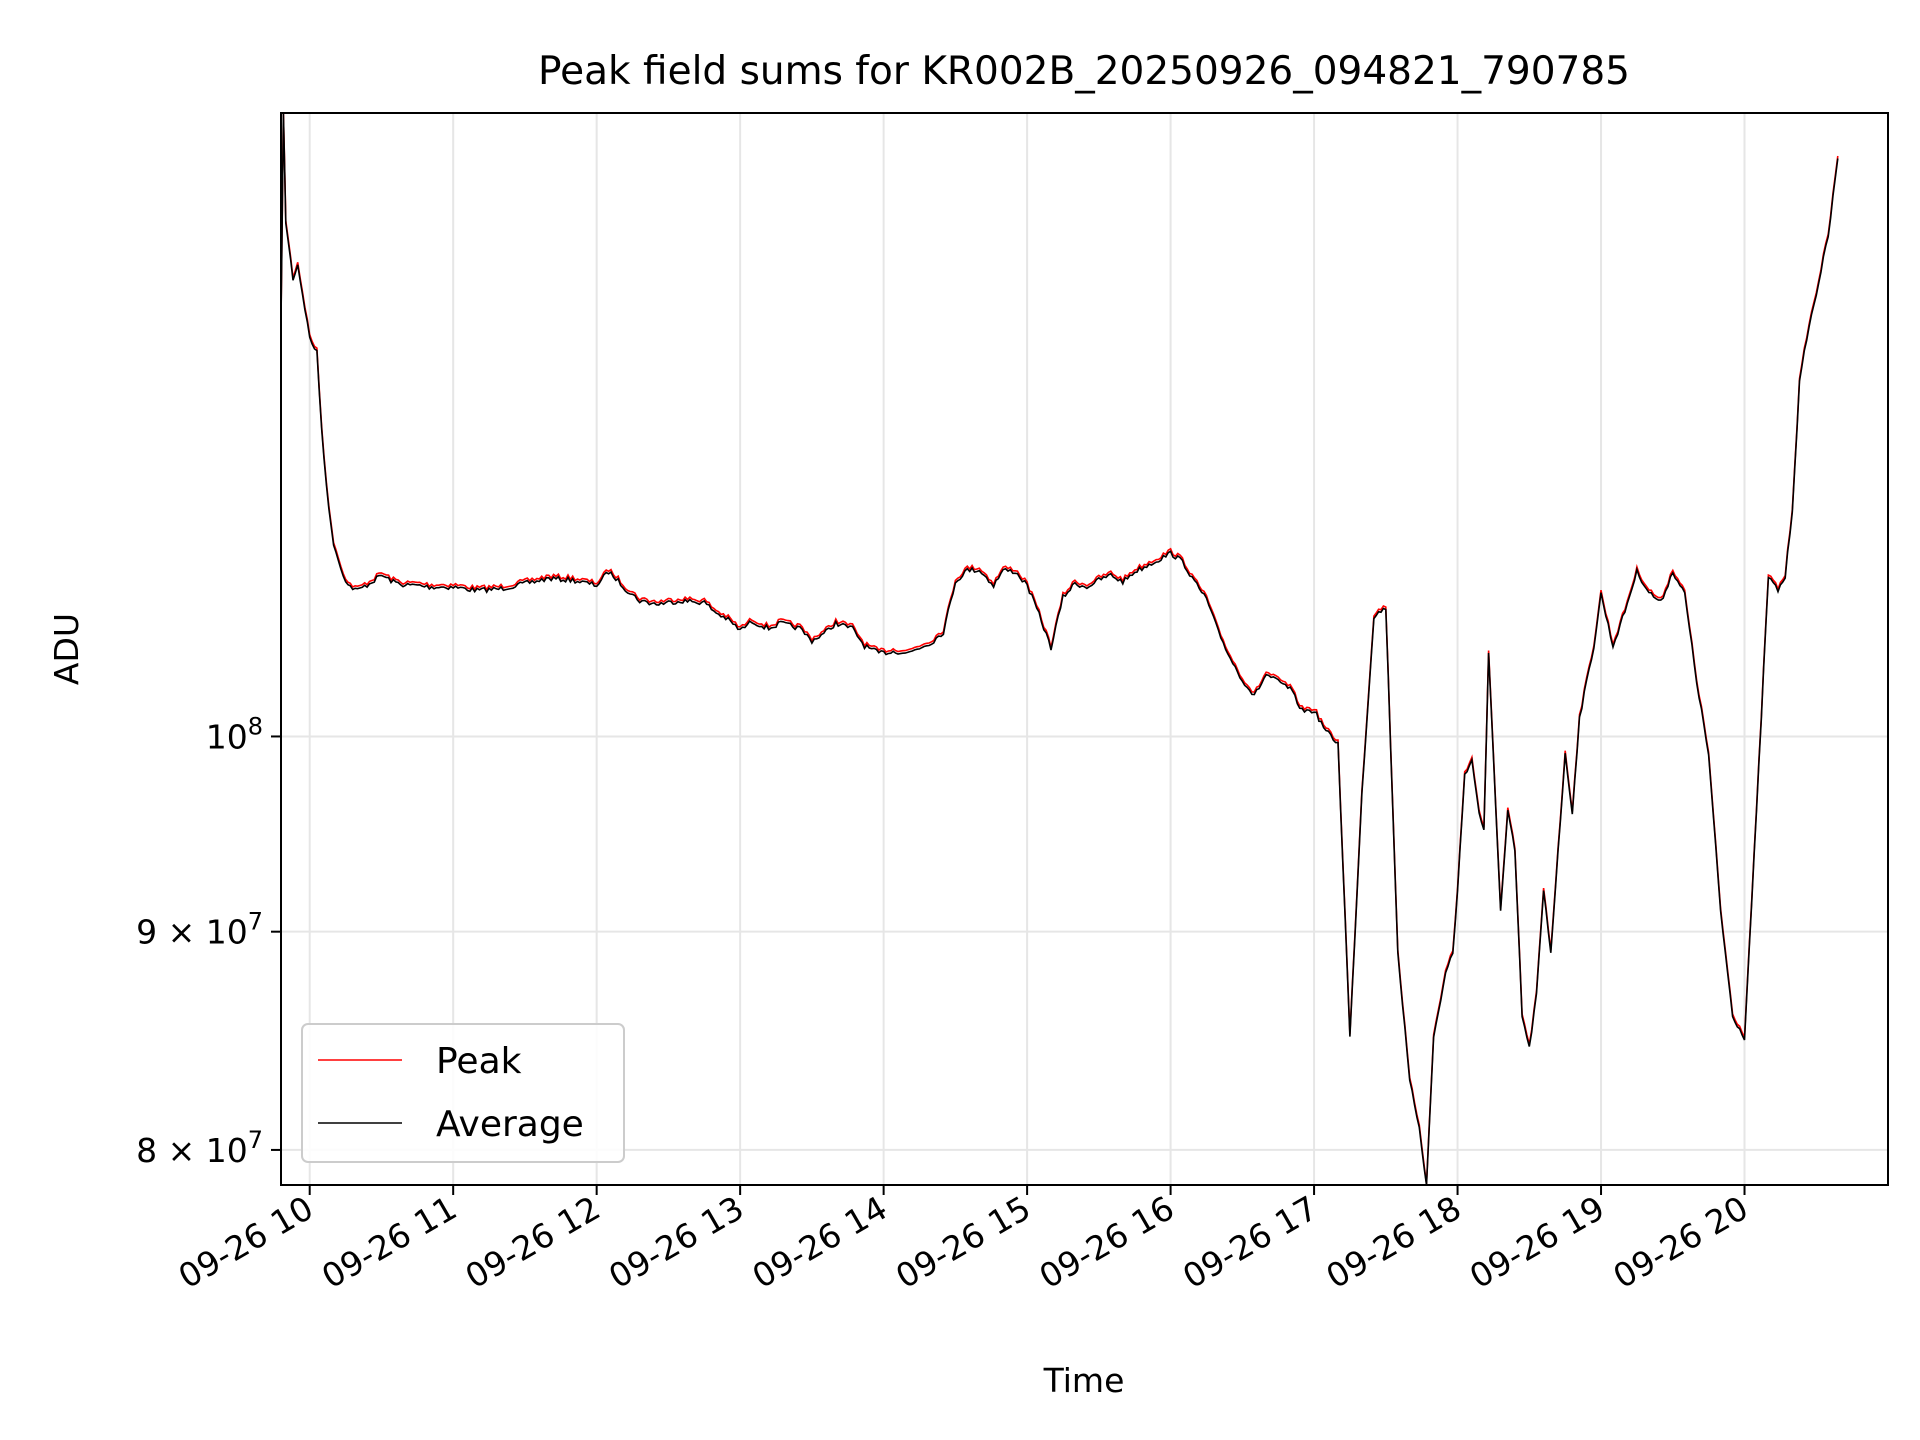 Image resolution: width=1920 pixels, height=1440 pixels. What do you see at coordinates (66, 649) in the screenshot?
I see `y-axis-label: ADU` at bounding box center [66, 649].